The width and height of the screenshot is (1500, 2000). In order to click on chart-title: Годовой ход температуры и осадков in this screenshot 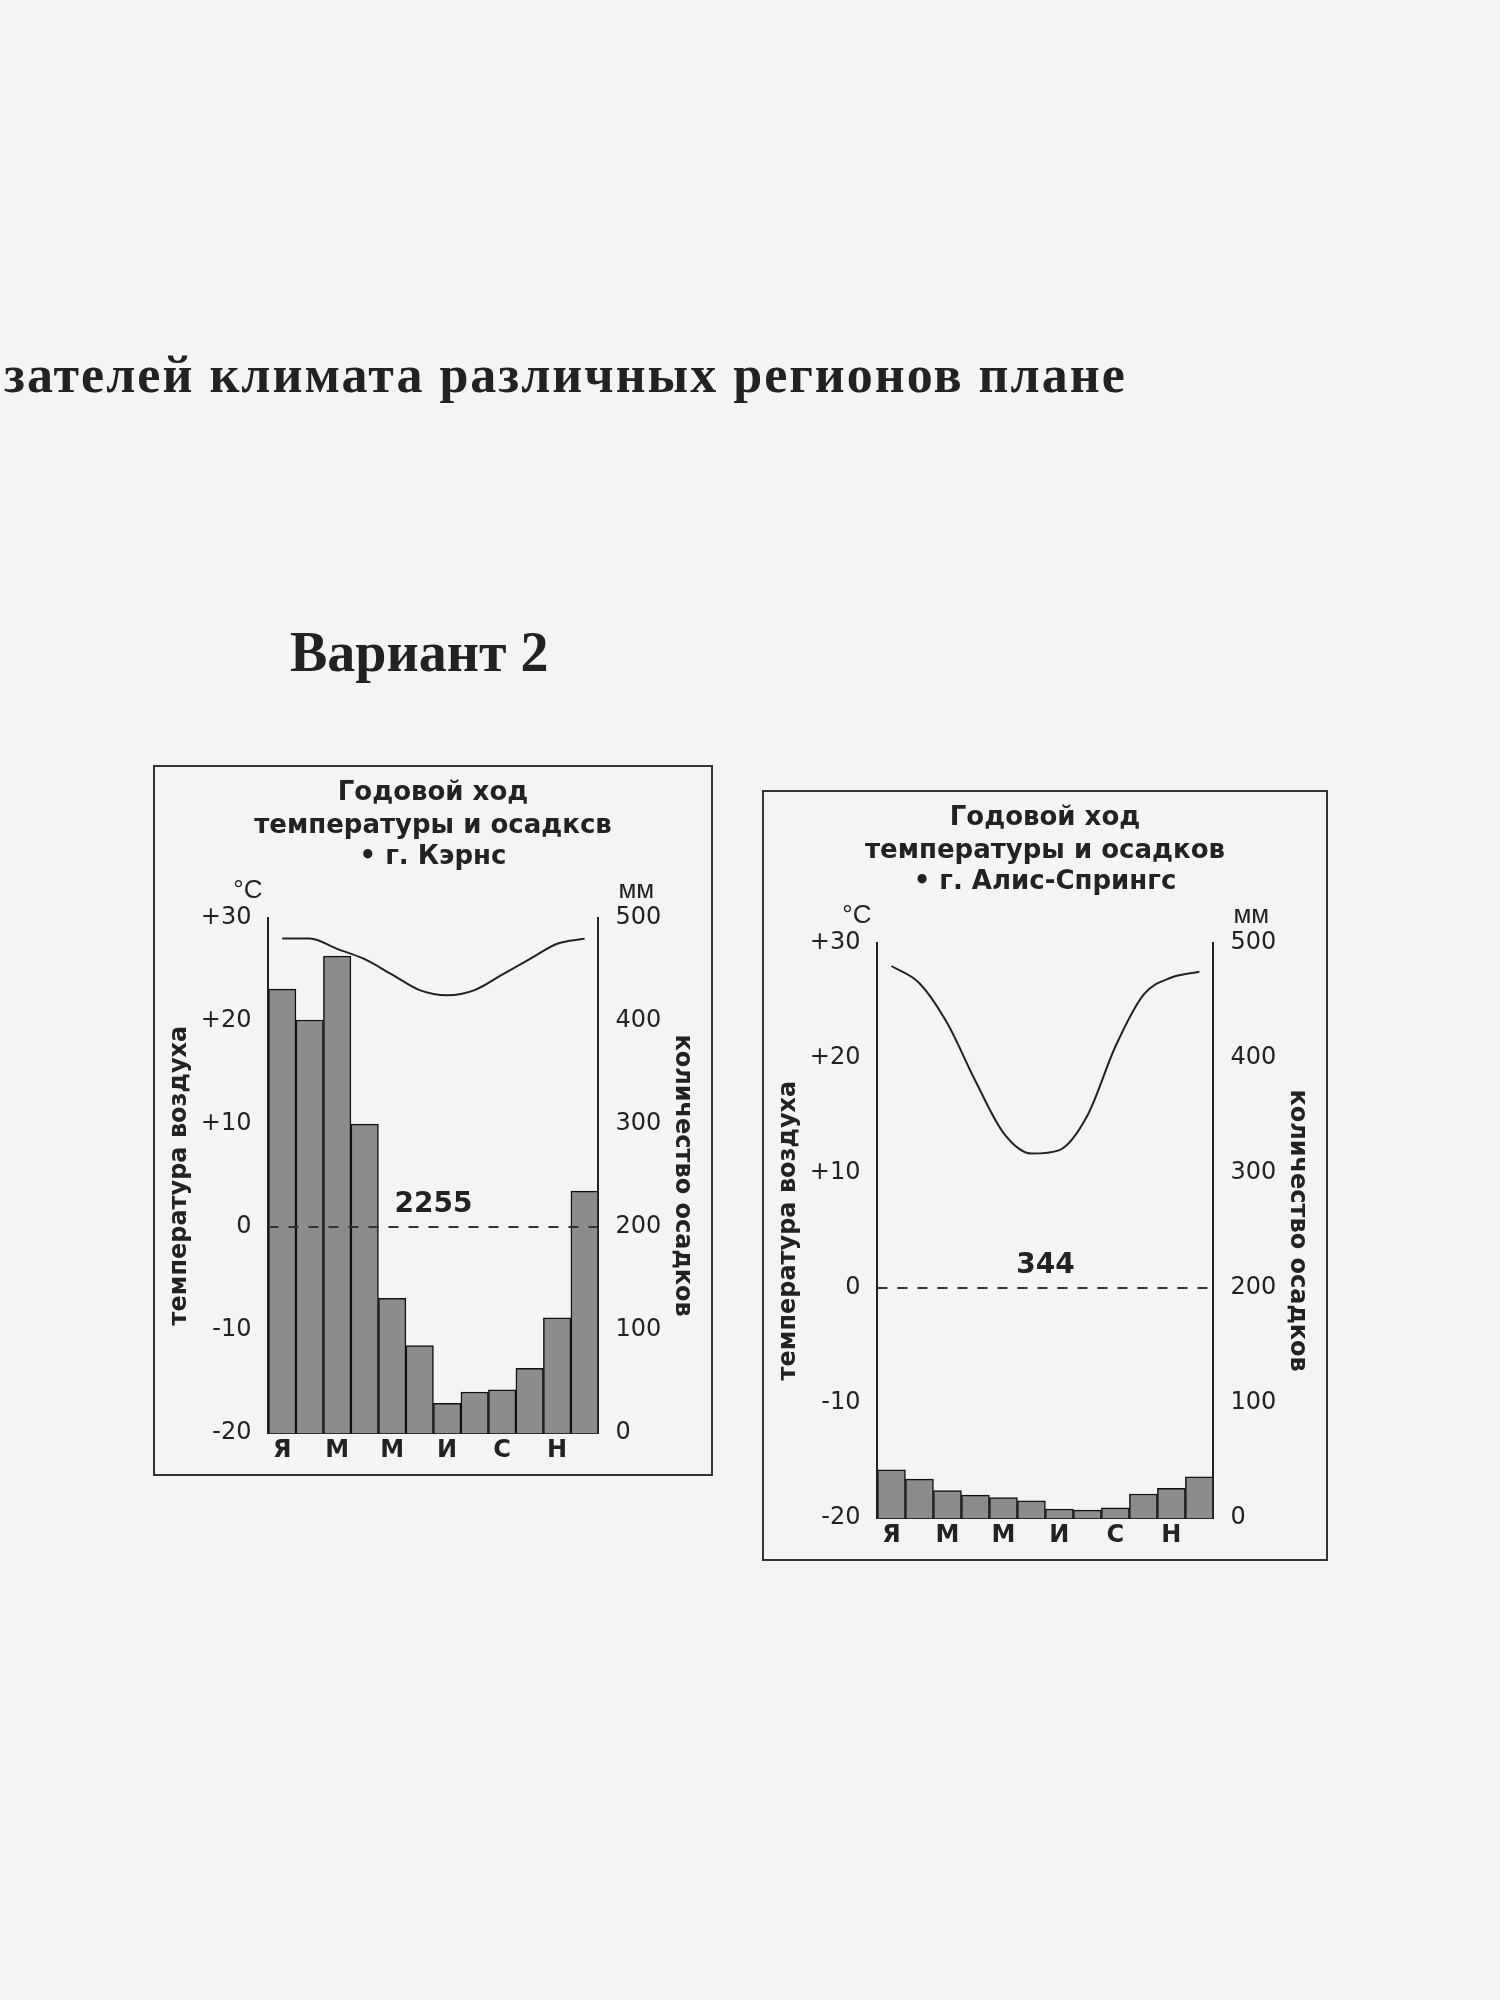, I will do `click(1045, 832)`.